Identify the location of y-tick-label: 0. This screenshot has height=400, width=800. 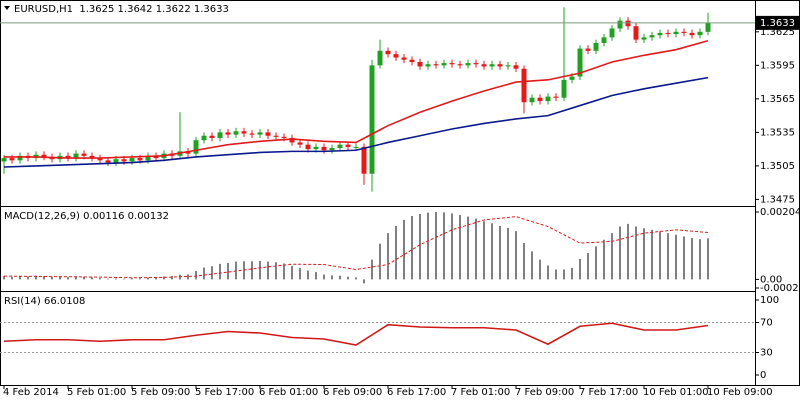
(763, 375).